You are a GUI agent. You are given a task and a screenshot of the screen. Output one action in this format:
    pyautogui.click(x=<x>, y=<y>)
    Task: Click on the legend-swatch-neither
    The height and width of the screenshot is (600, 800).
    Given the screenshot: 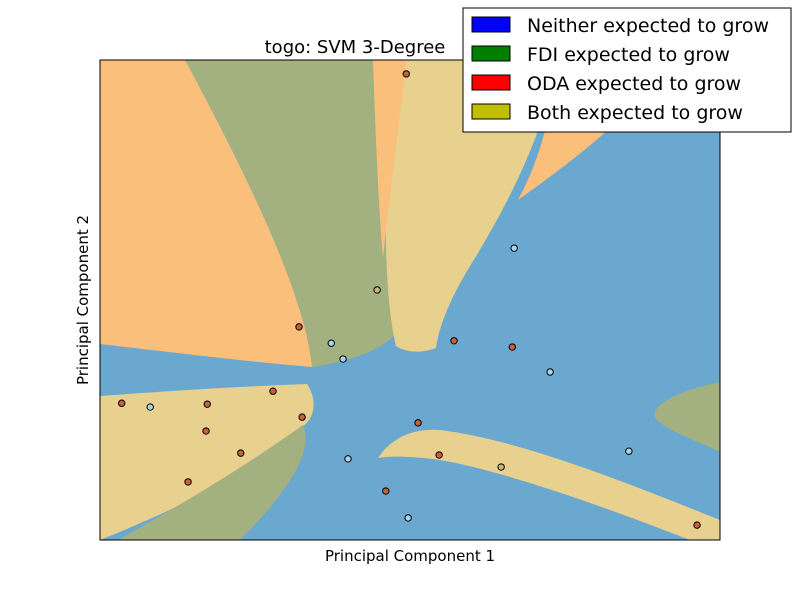 What is the action you would take?
    pyautogui.click(x=491, y=24)
    